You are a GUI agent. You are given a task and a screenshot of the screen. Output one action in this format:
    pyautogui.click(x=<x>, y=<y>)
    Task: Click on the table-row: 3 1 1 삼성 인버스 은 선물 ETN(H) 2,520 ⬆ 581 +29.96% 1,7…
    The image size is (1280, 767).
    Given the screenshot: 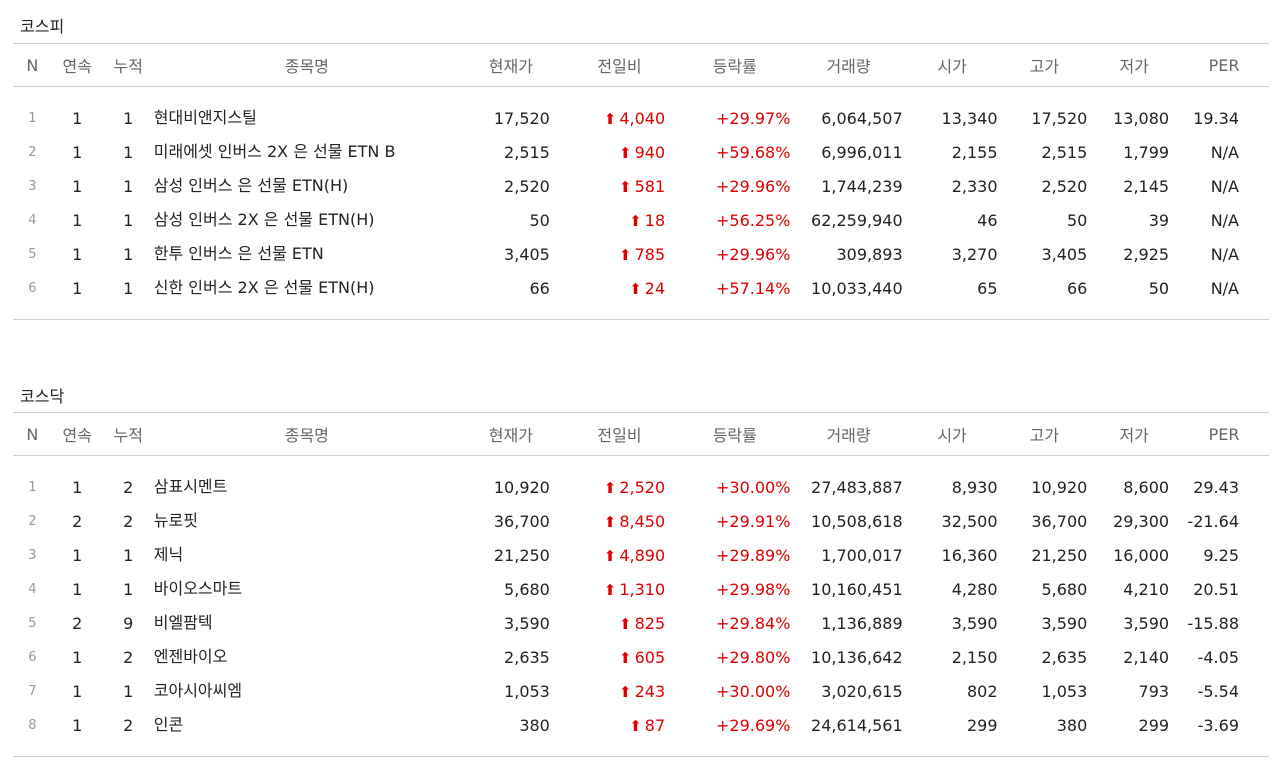 What is the action you would take?
    pyautogui.click(x=641, y=186)
    